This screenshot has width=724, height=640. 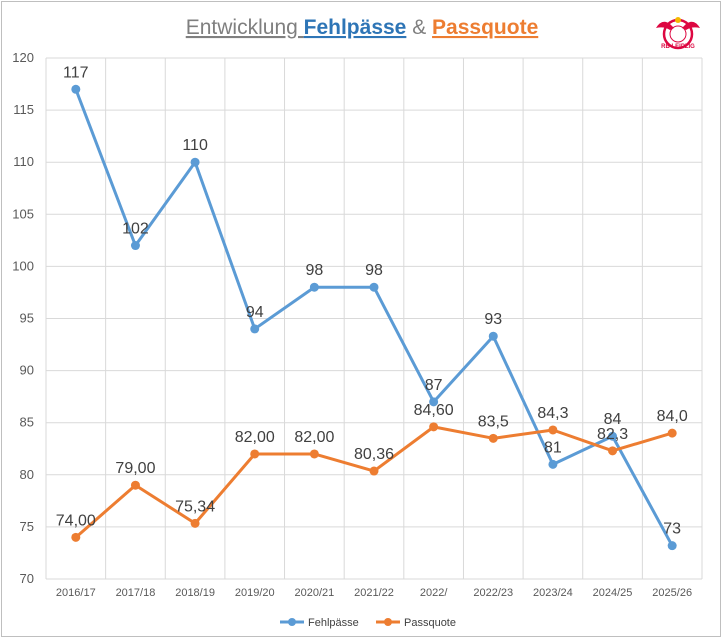 What do you see at coordinates (553, 593) in the screenshot?
I see `x-tick-label: 2023/24` at bounding box center [553, 593].